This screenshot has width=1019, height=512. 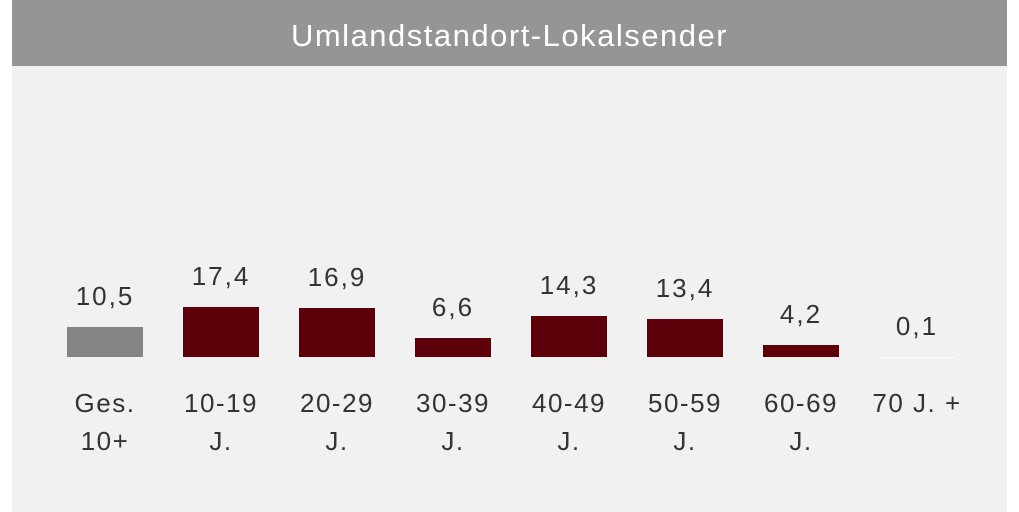 I want to click on category-label: 40-49 J., so click(x=569, y=422).